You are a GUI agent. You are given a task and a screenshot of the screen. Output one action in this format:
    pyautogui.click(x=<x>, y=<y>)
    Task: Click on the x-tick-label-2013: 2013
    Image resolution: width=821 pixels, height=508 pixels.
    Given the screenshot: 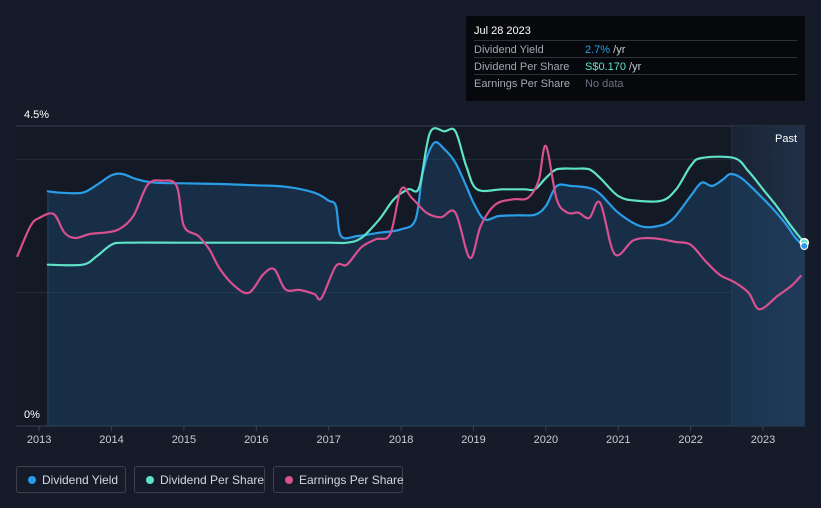 What is the action you would take?
    pyautogui.click(x=39, y=440)
    